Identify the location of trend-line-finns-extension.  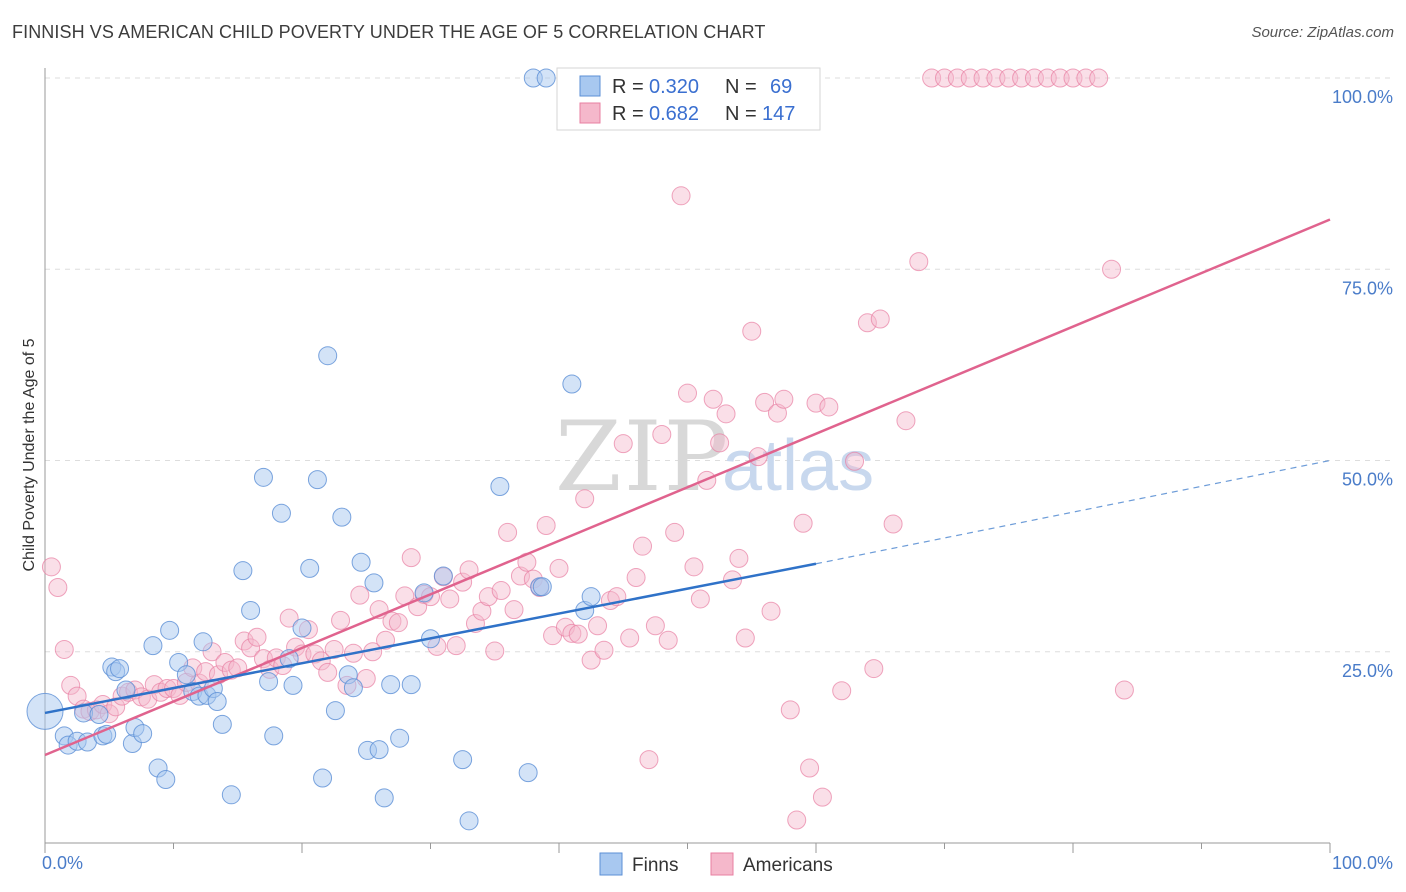
(1073, 512).